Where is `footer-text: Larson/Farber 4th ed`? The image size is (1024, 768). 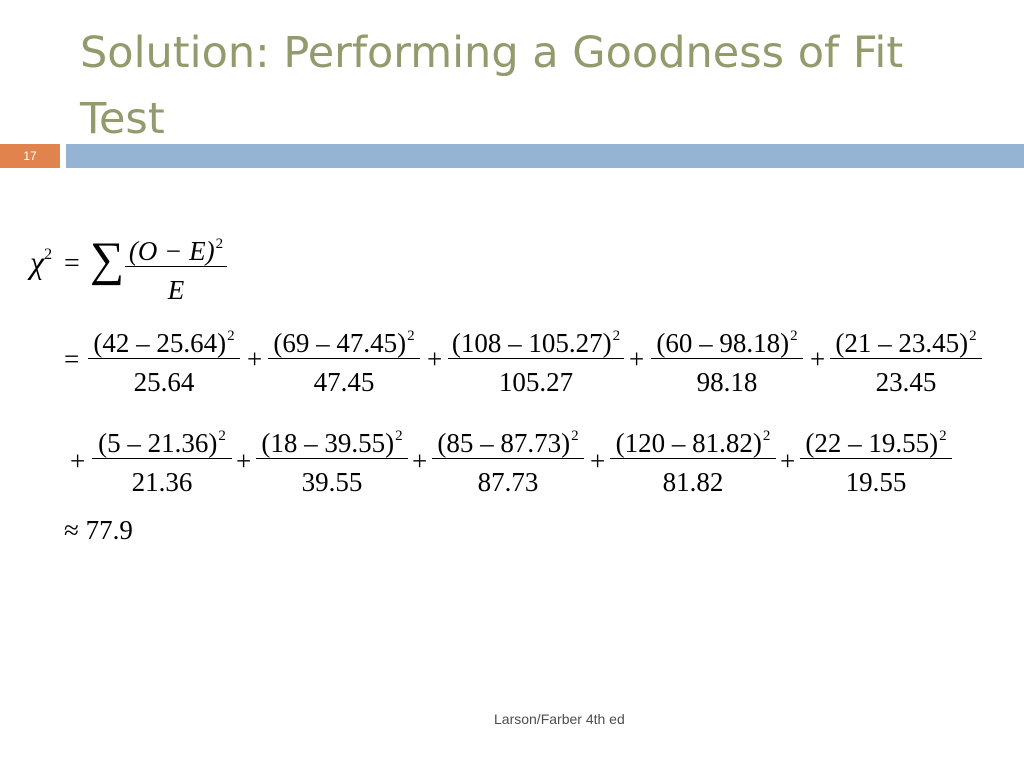
footer-text: Larson/Farber 4th ed is located at coordinates (559, 719).